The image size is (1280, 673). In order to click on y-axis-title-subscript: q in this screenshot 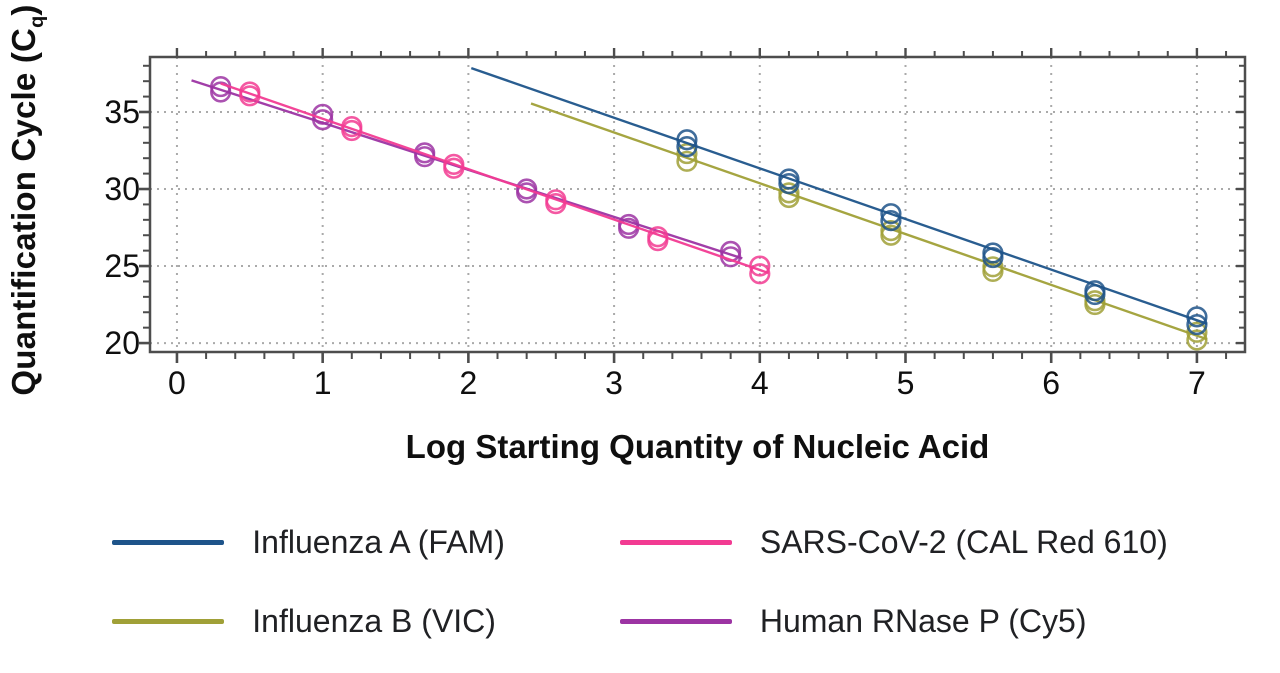, I will do `click(36, 21)`.